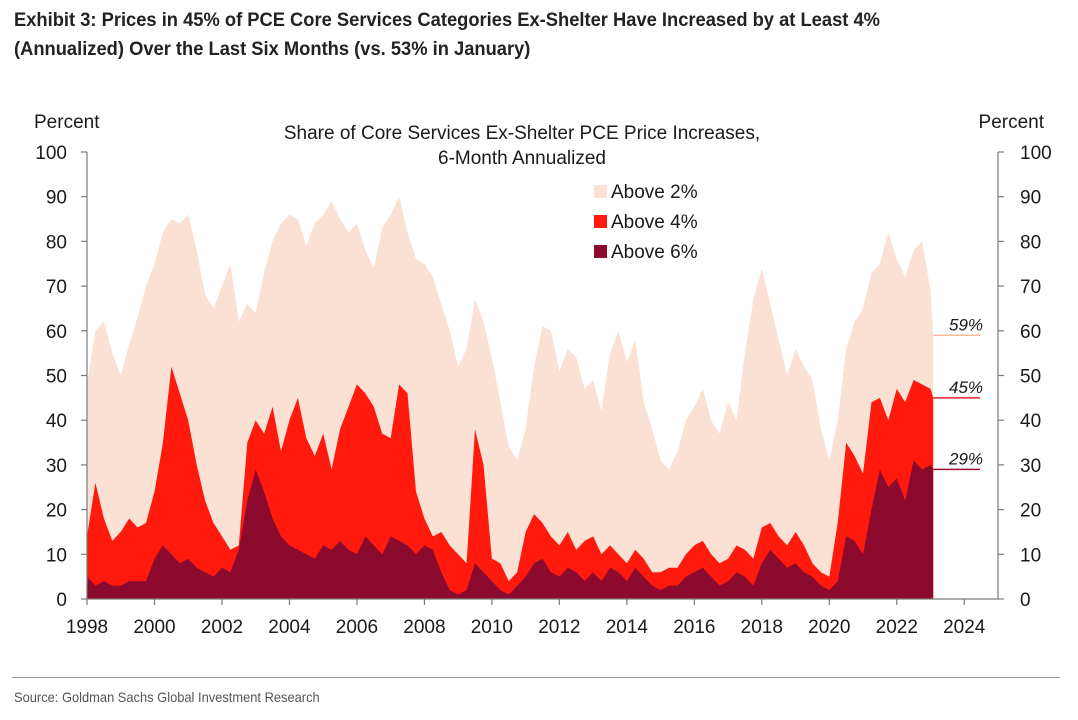  Describe the element at coordinates (966, 387) in the screenshot. I see `annotation-label: 45%` at that location.